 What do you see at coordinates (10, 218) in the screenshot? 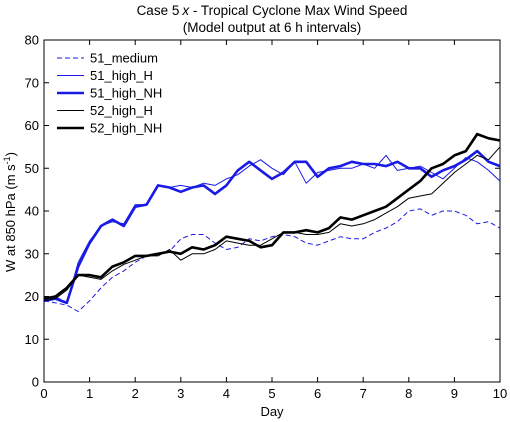
I see `y-axis-label-main: W at 850 hPa (m s` at bounding box center [10, 218].